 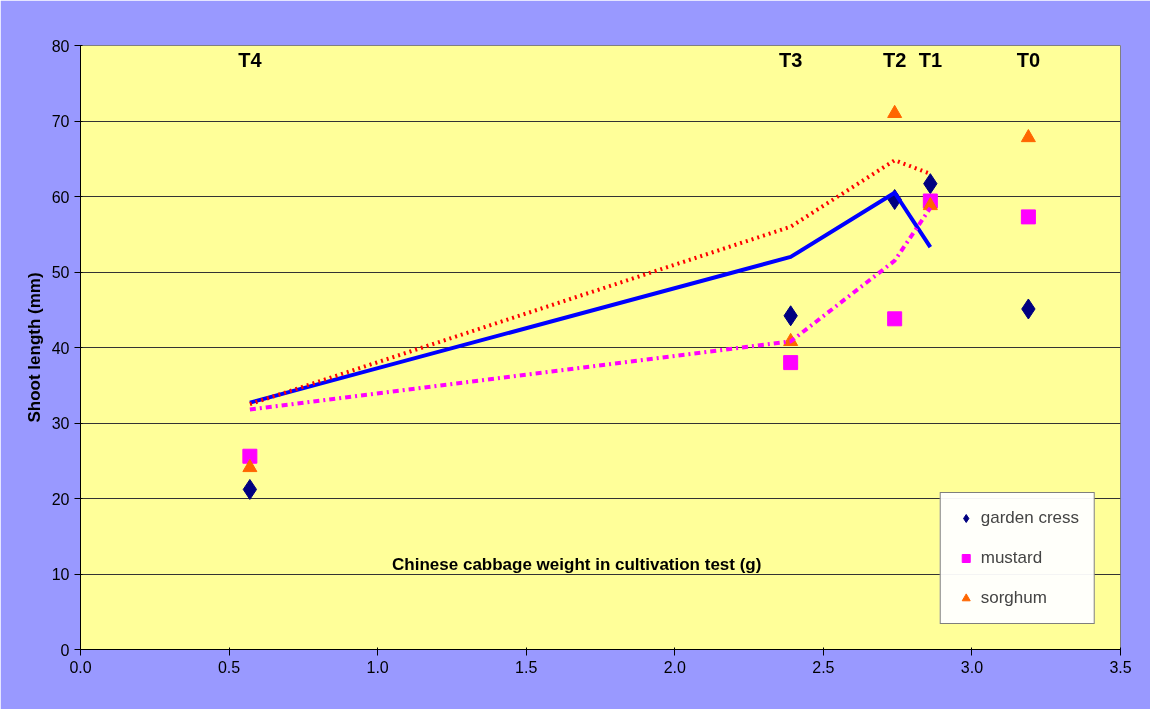 I want to click on x-tick-label: 1.0, so click(x=377, y=667).